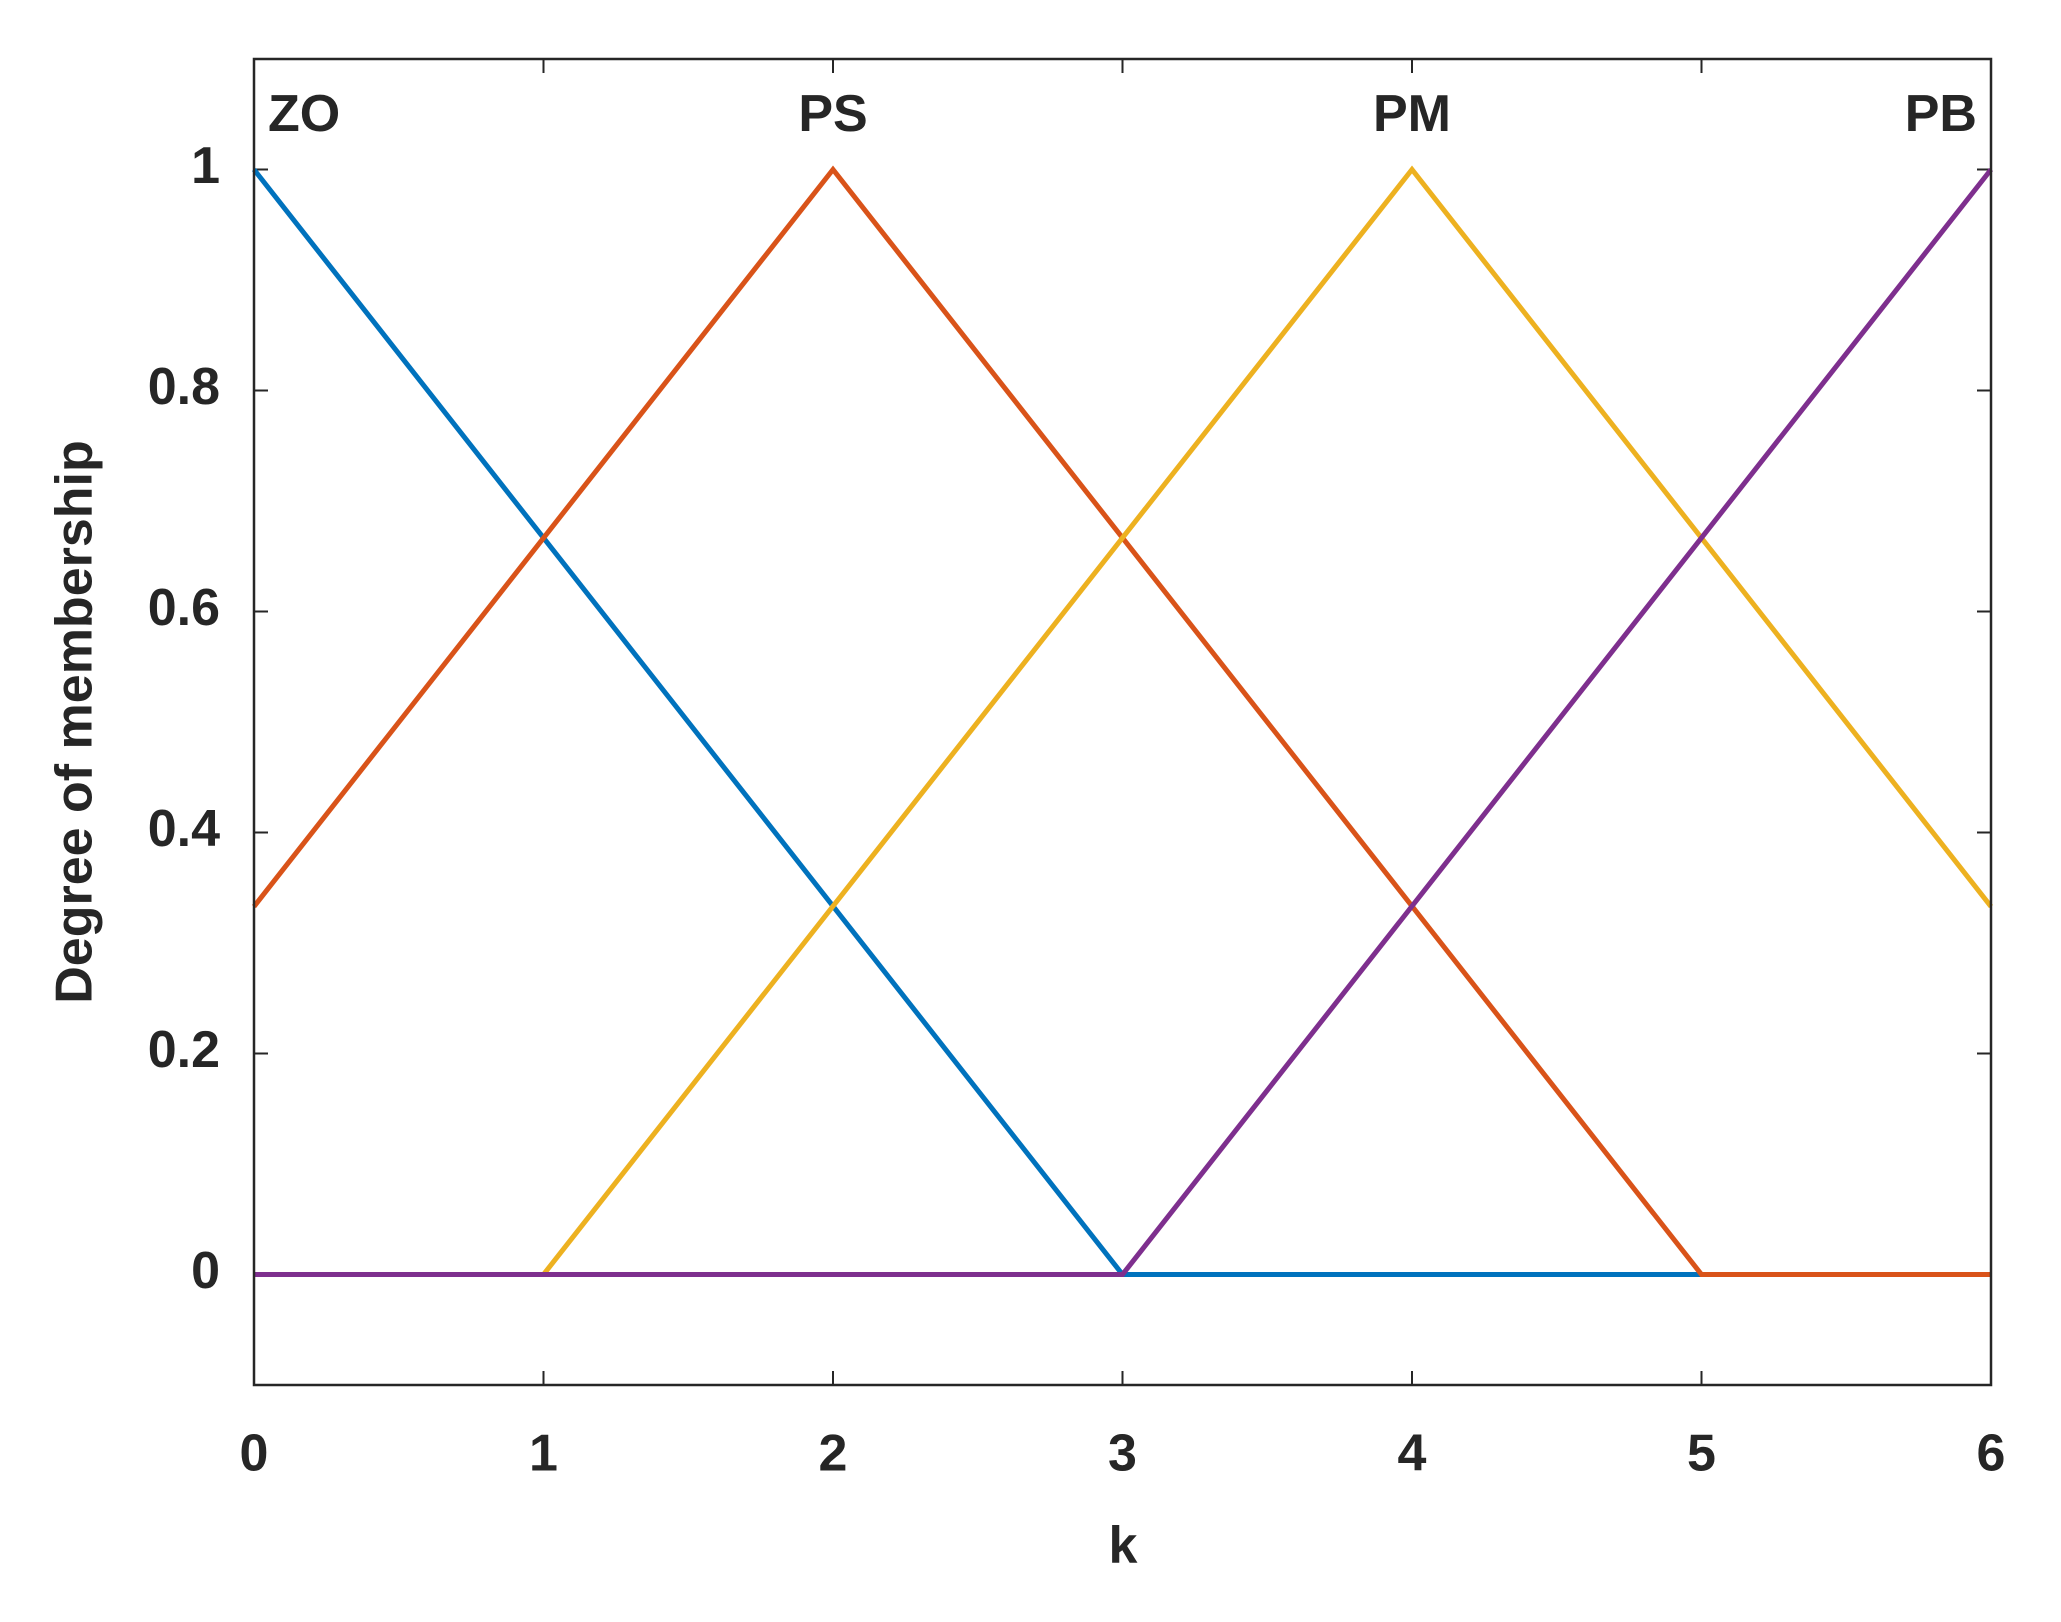  Describe the element at coordinates (184, 608) in the screenshot. I see `y-tick-label: 0.6` at that location.